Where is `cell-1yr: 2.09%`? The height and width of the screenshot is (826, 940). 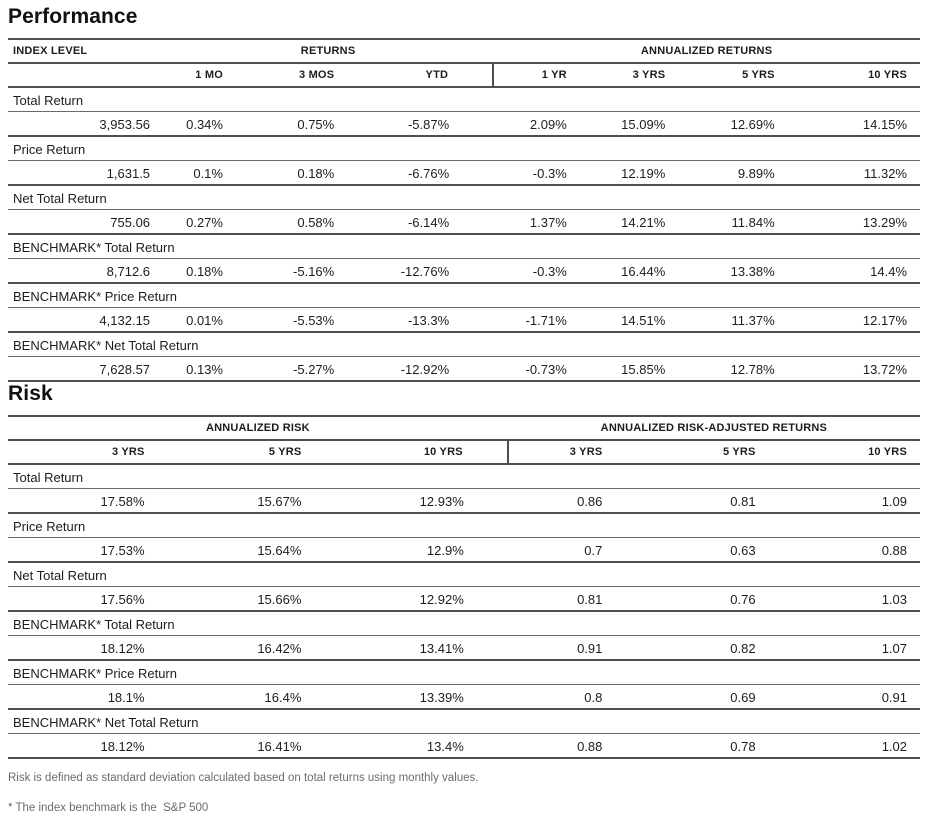 cell-1yr: 2.09% is located at coordinates (536, 124).